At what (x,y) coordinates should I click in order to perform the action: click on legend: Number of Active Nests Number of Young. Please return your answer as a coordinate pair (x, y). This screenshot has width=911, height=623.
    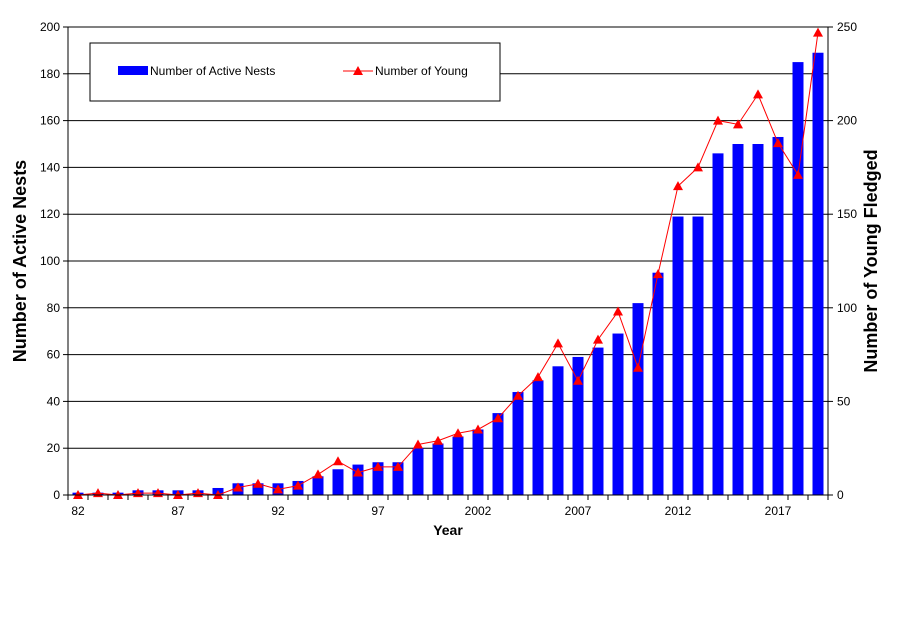
    Looking at the image, I should click on (295, 72).